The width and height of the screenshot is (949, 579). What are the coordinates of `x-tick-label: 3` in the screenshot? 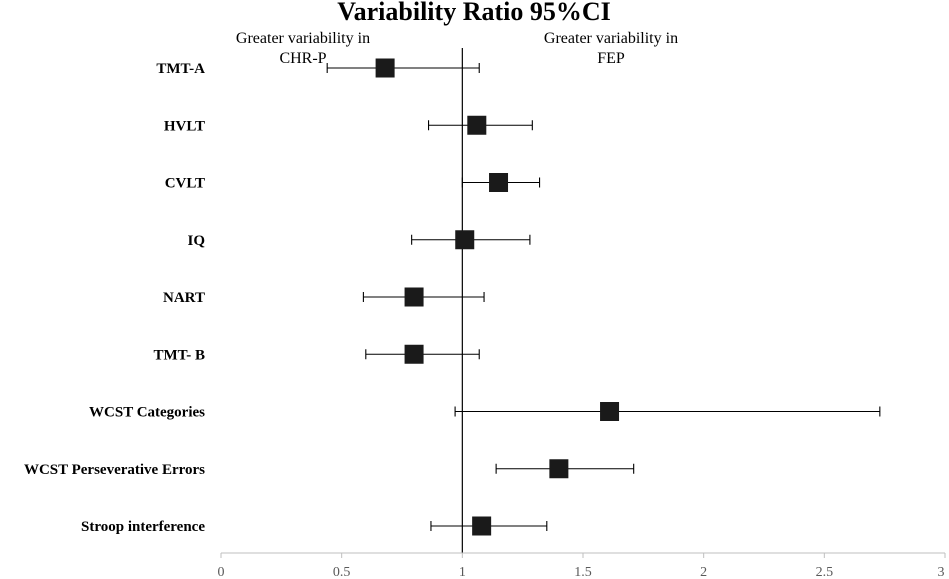 It's located at (941, 572).